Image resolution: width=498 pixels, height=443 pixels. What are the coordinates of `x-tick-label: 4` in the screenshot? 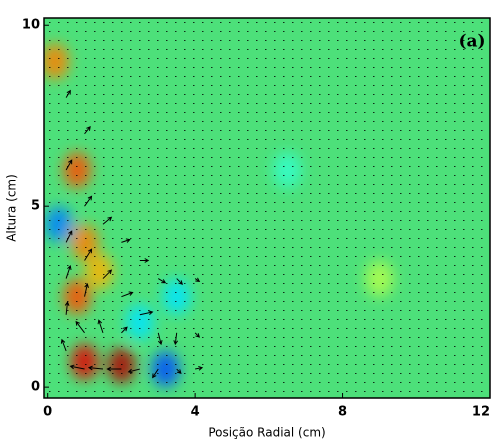 It's located at (195, 412).